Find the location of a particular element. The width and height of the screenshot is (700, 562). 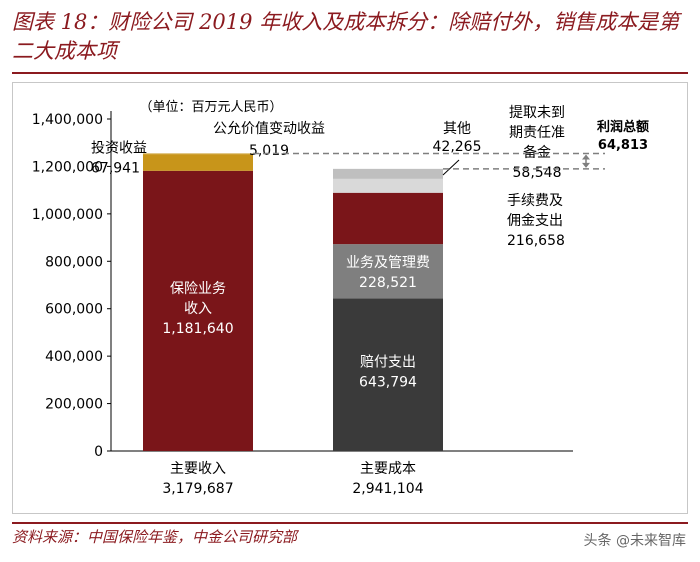

x-category-label-1: 主要成本 is located at coordinates (388, 469).